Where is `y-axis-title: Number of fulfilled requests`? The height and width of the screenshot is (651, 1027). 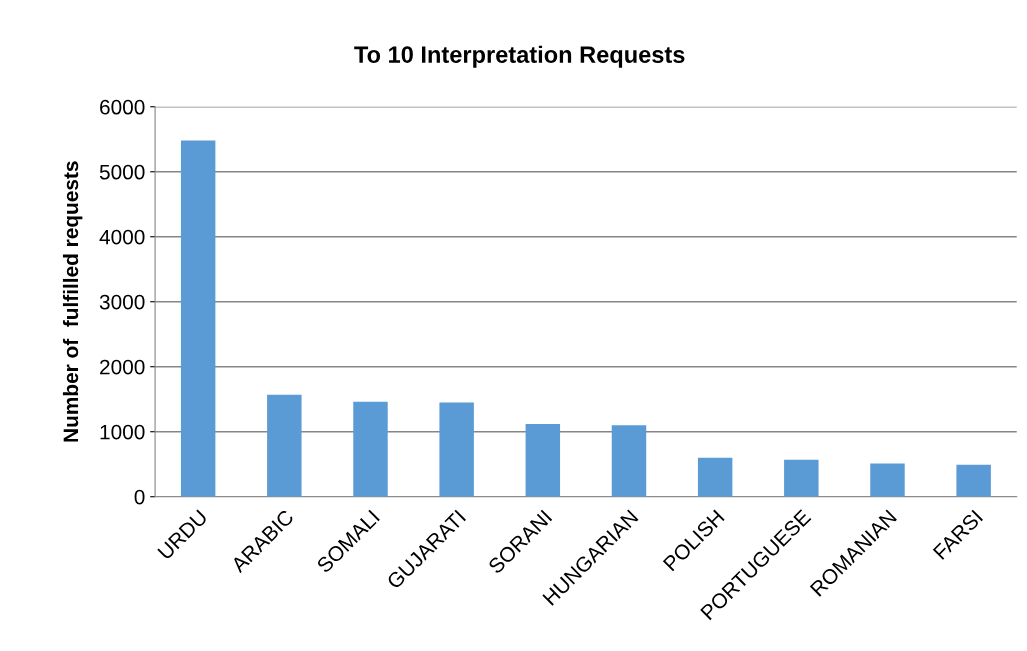
y-axis-title: Number of fulfilled requests is located at coordinates (72, 301).